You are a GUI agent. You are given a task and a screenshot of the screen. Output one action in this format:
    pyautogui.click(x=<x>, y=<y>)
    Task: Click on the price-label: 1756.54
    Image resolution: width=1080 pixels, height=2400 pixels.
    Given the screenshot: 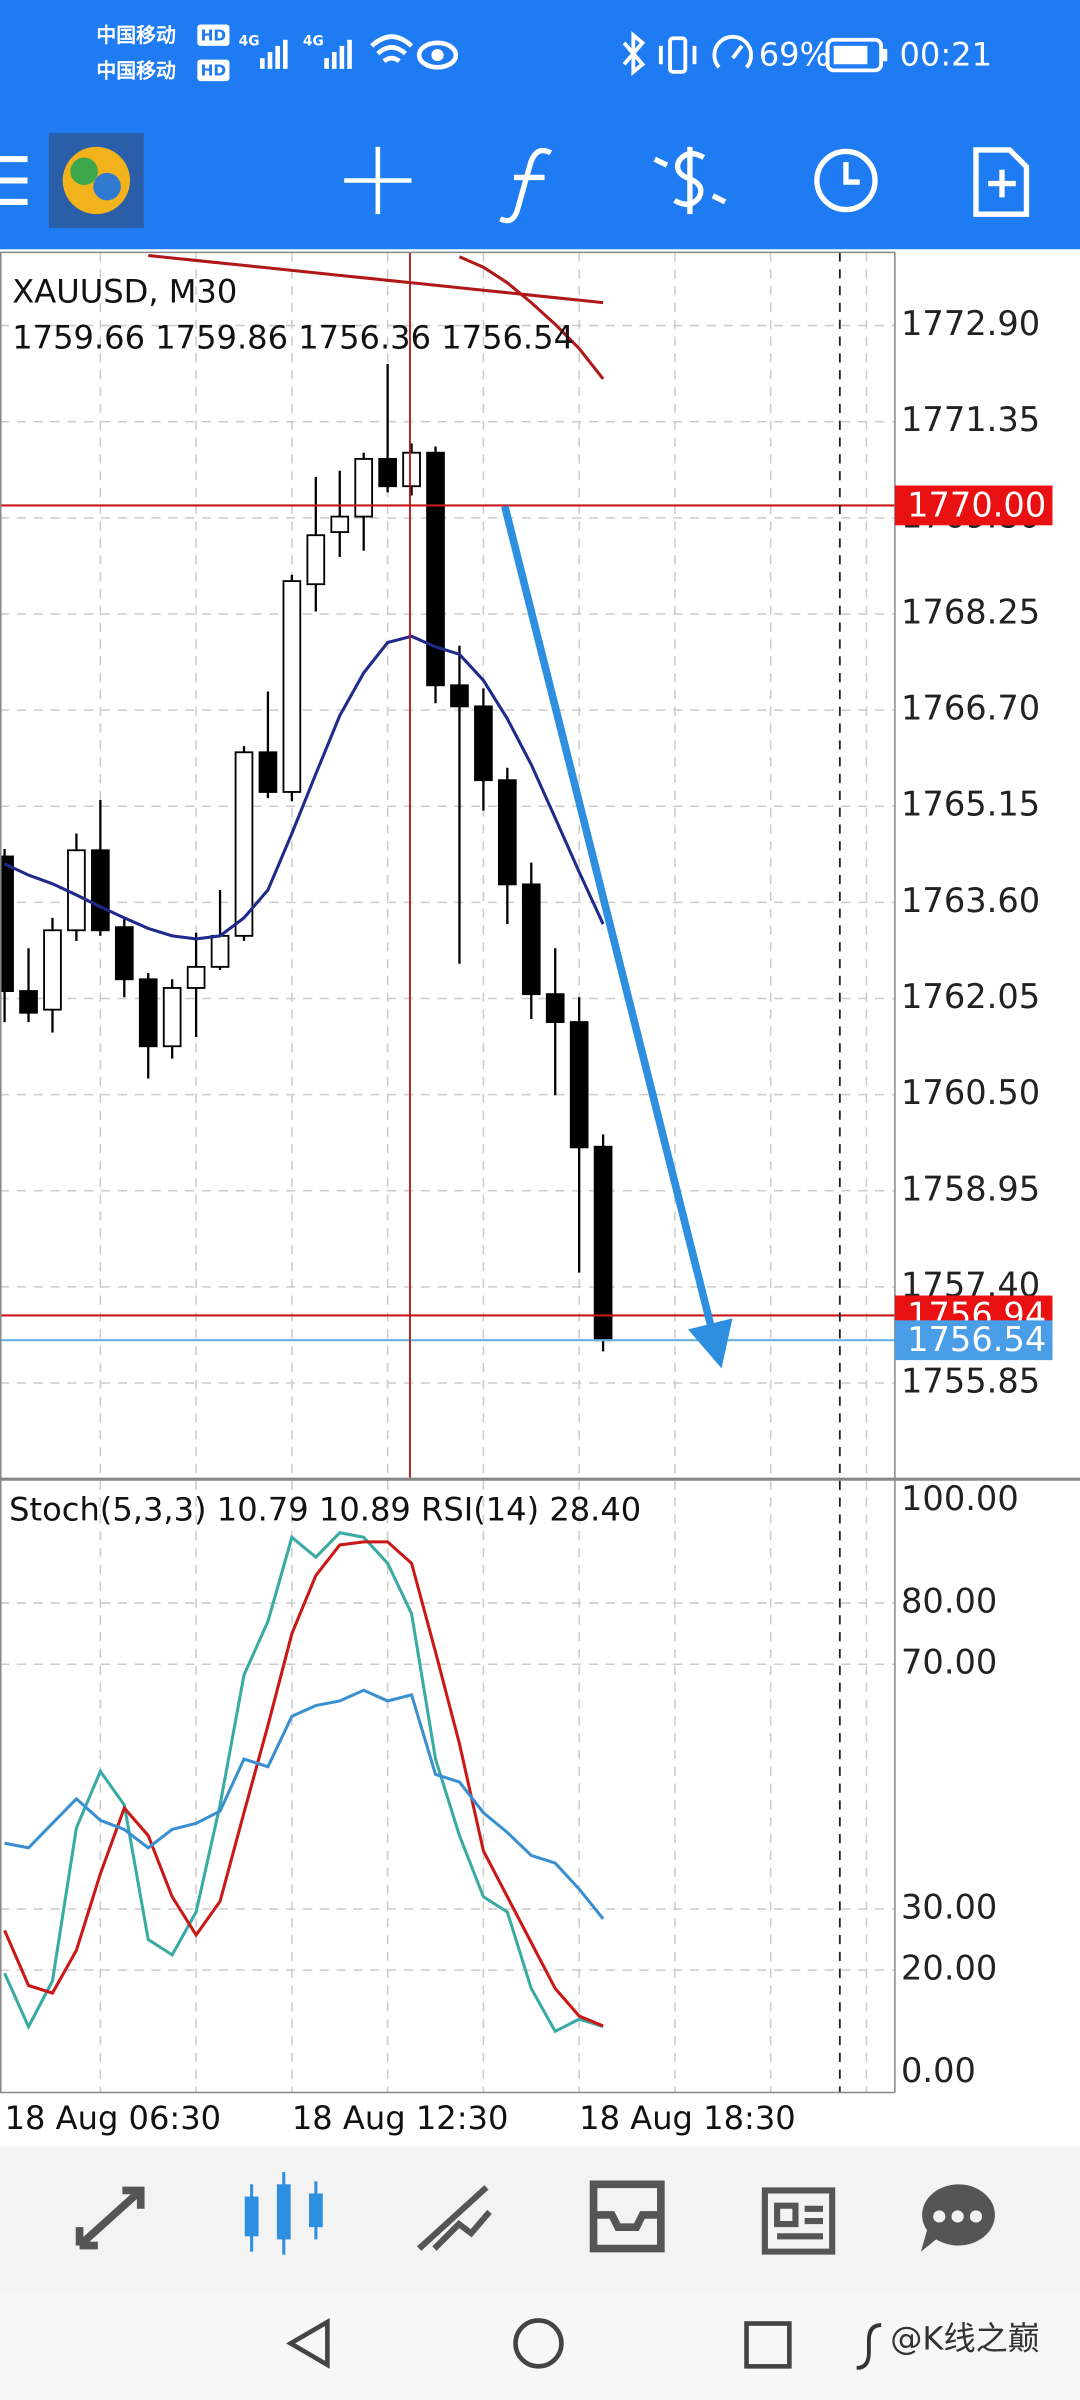 What is the action you would take?
    pyautogui.click(x=976, y=1339)
    